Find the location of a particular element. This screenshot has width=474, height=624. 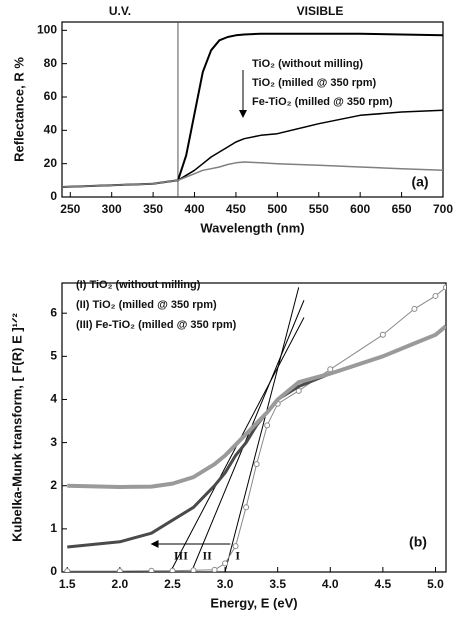

x-tick-label: 4.5 is located at coordinates (383, 584).